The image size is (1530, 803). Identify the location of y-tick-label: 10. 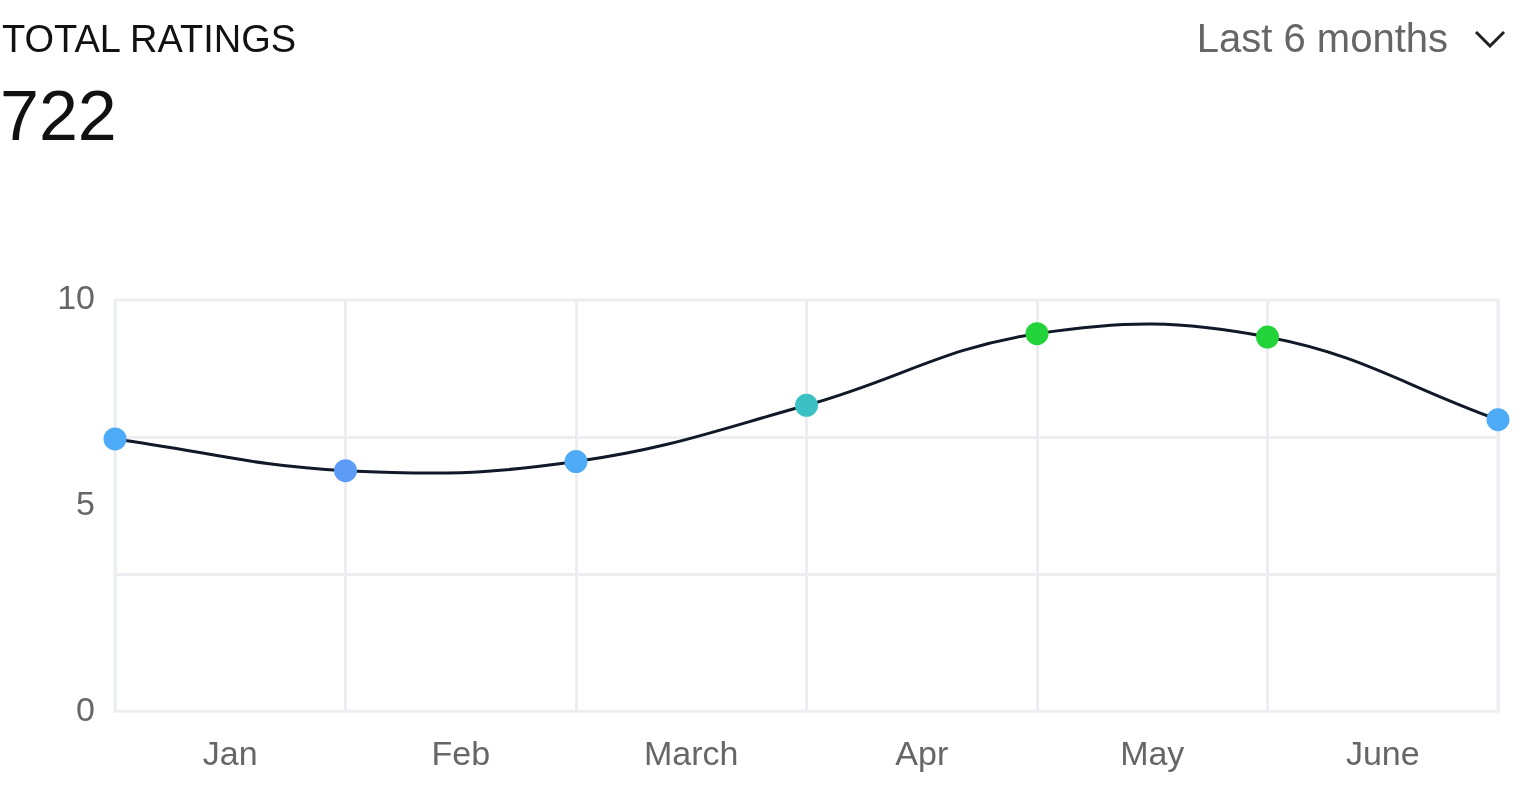
(76, 297).